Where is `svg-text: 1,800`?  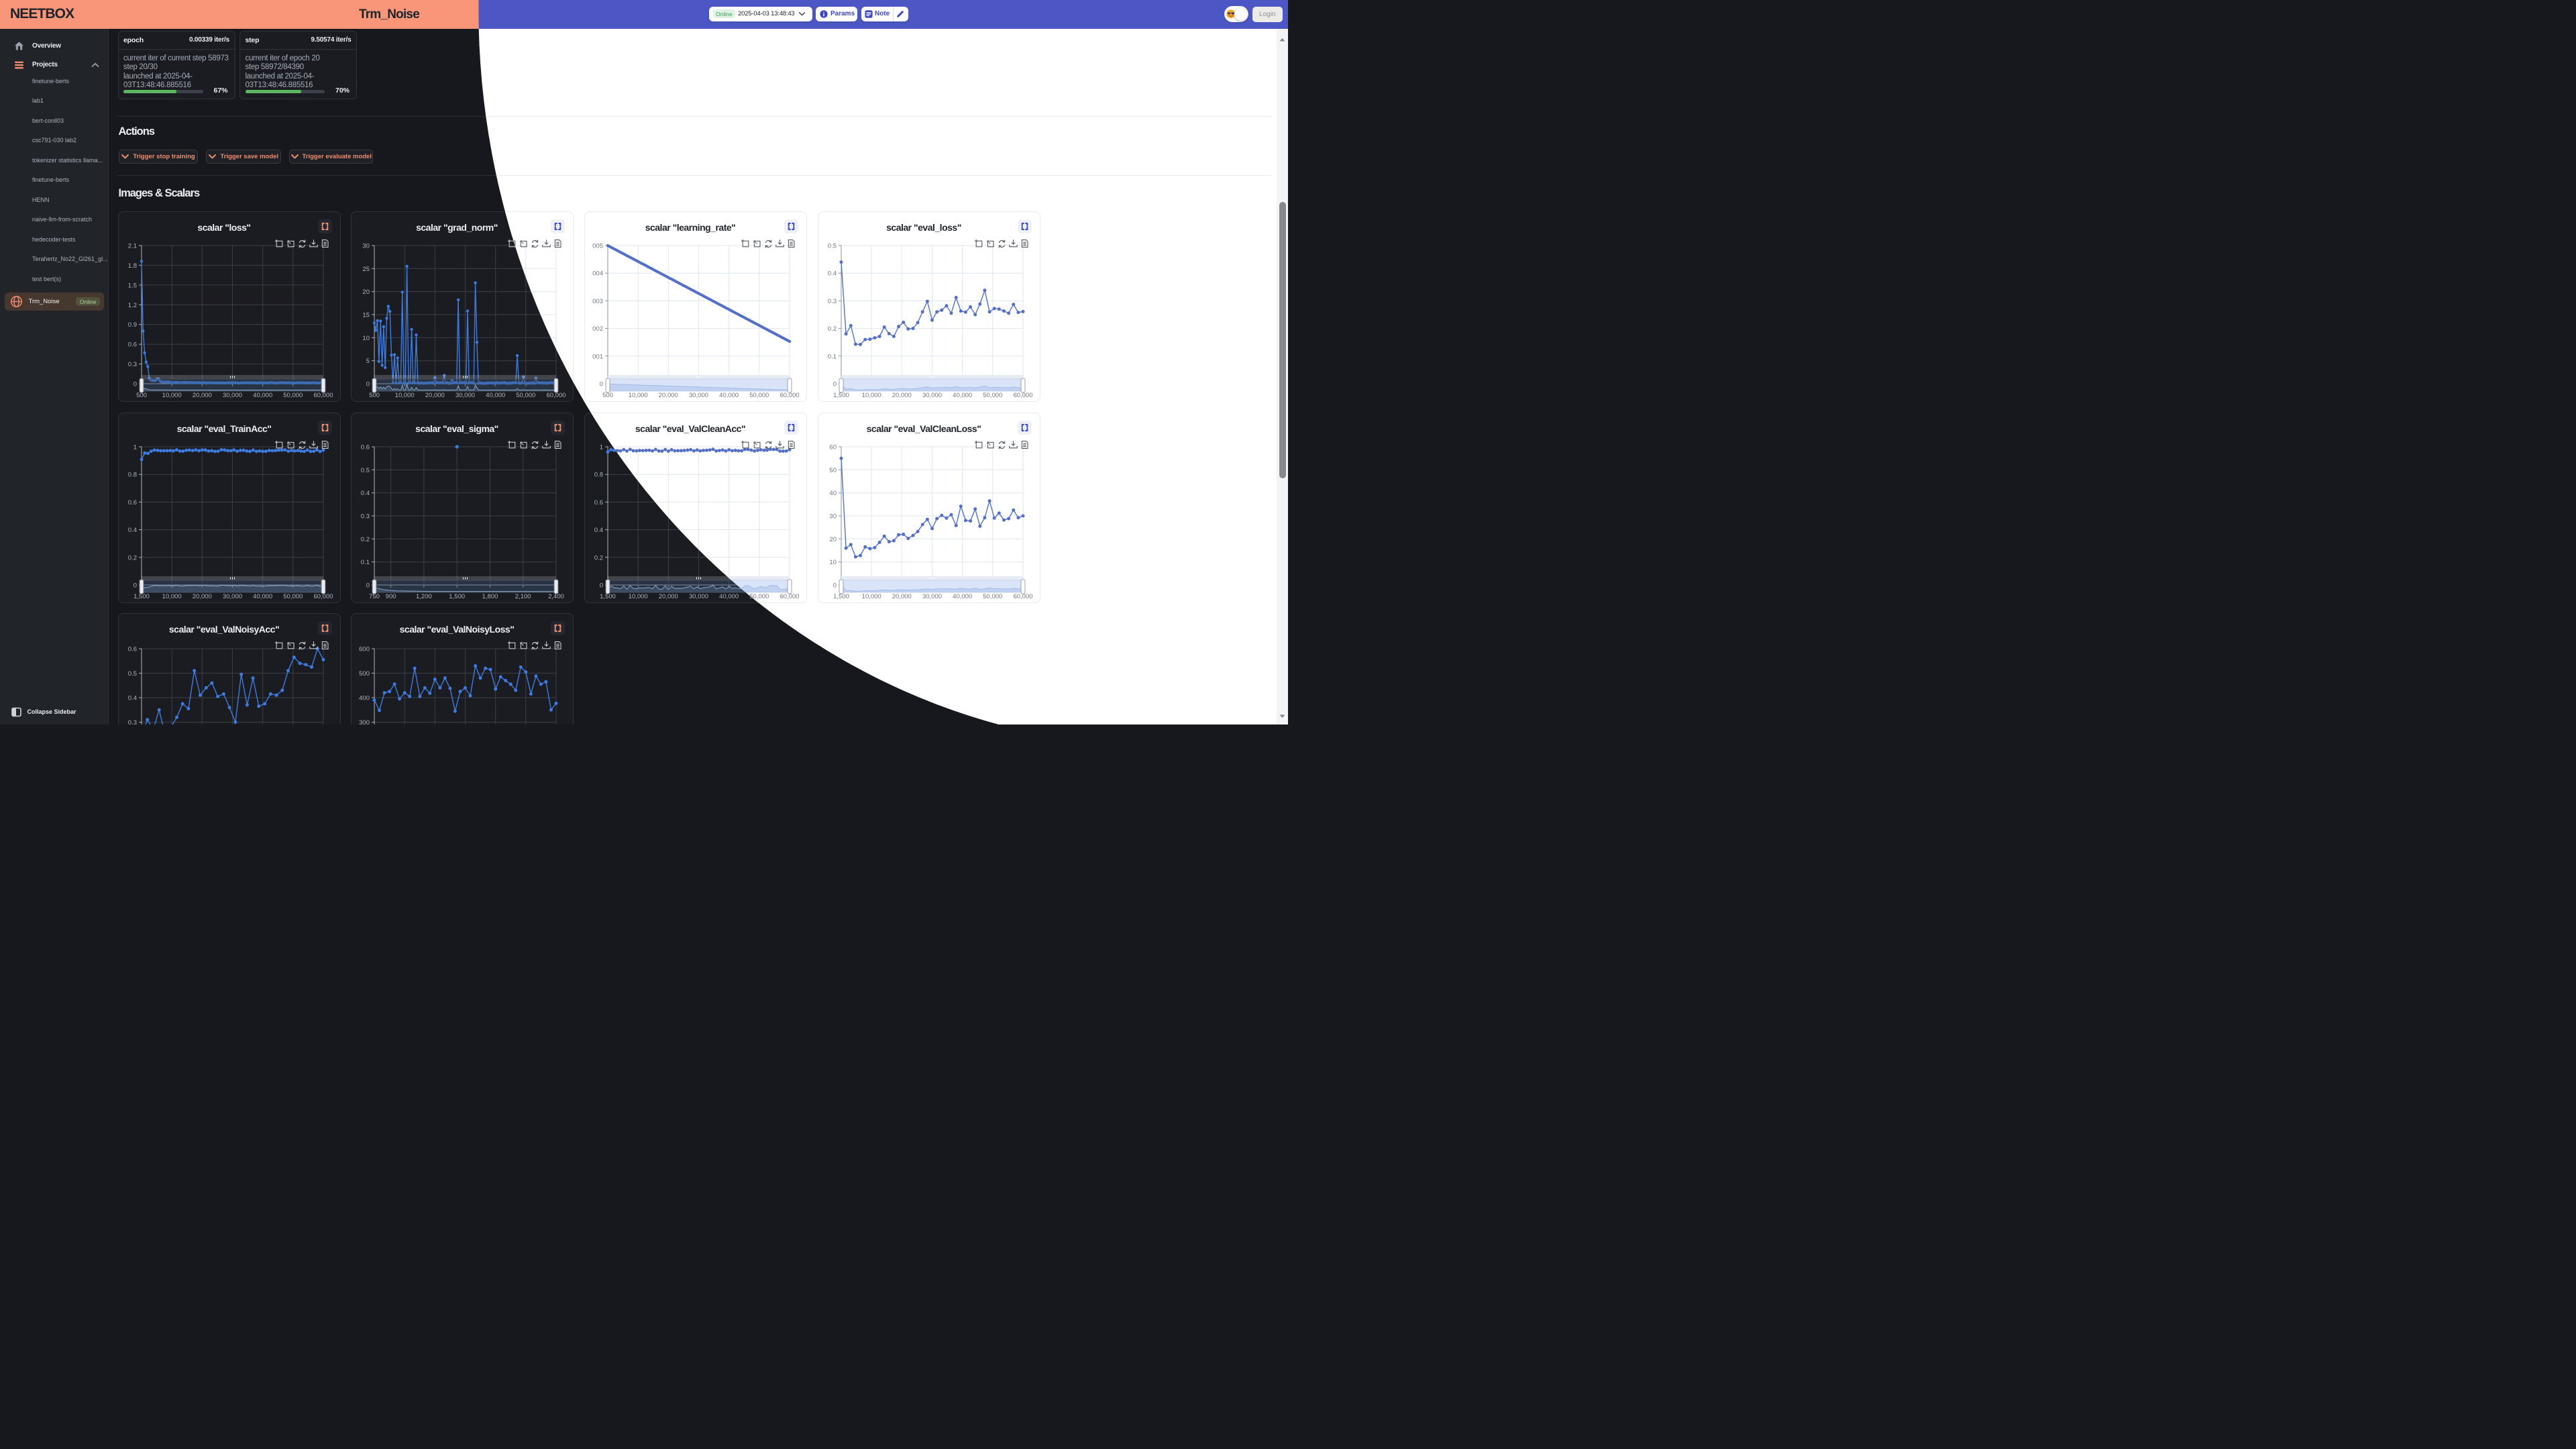
svg-text: 1,800 is located at coordinates (490, 596).